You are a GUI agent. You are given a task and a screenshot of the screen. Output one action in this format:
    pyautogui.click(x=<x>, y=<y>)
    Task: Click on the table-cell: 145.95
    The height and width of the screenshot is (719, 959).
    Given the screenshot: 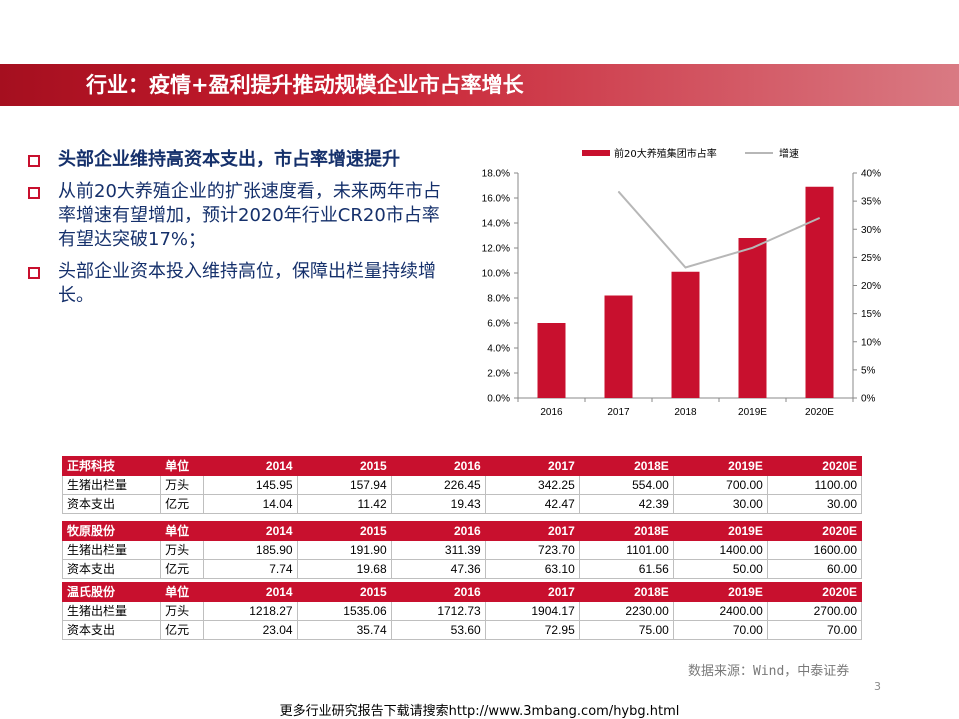 What is the action you would take?
    pyautogui.click(x=250, y=485)
    